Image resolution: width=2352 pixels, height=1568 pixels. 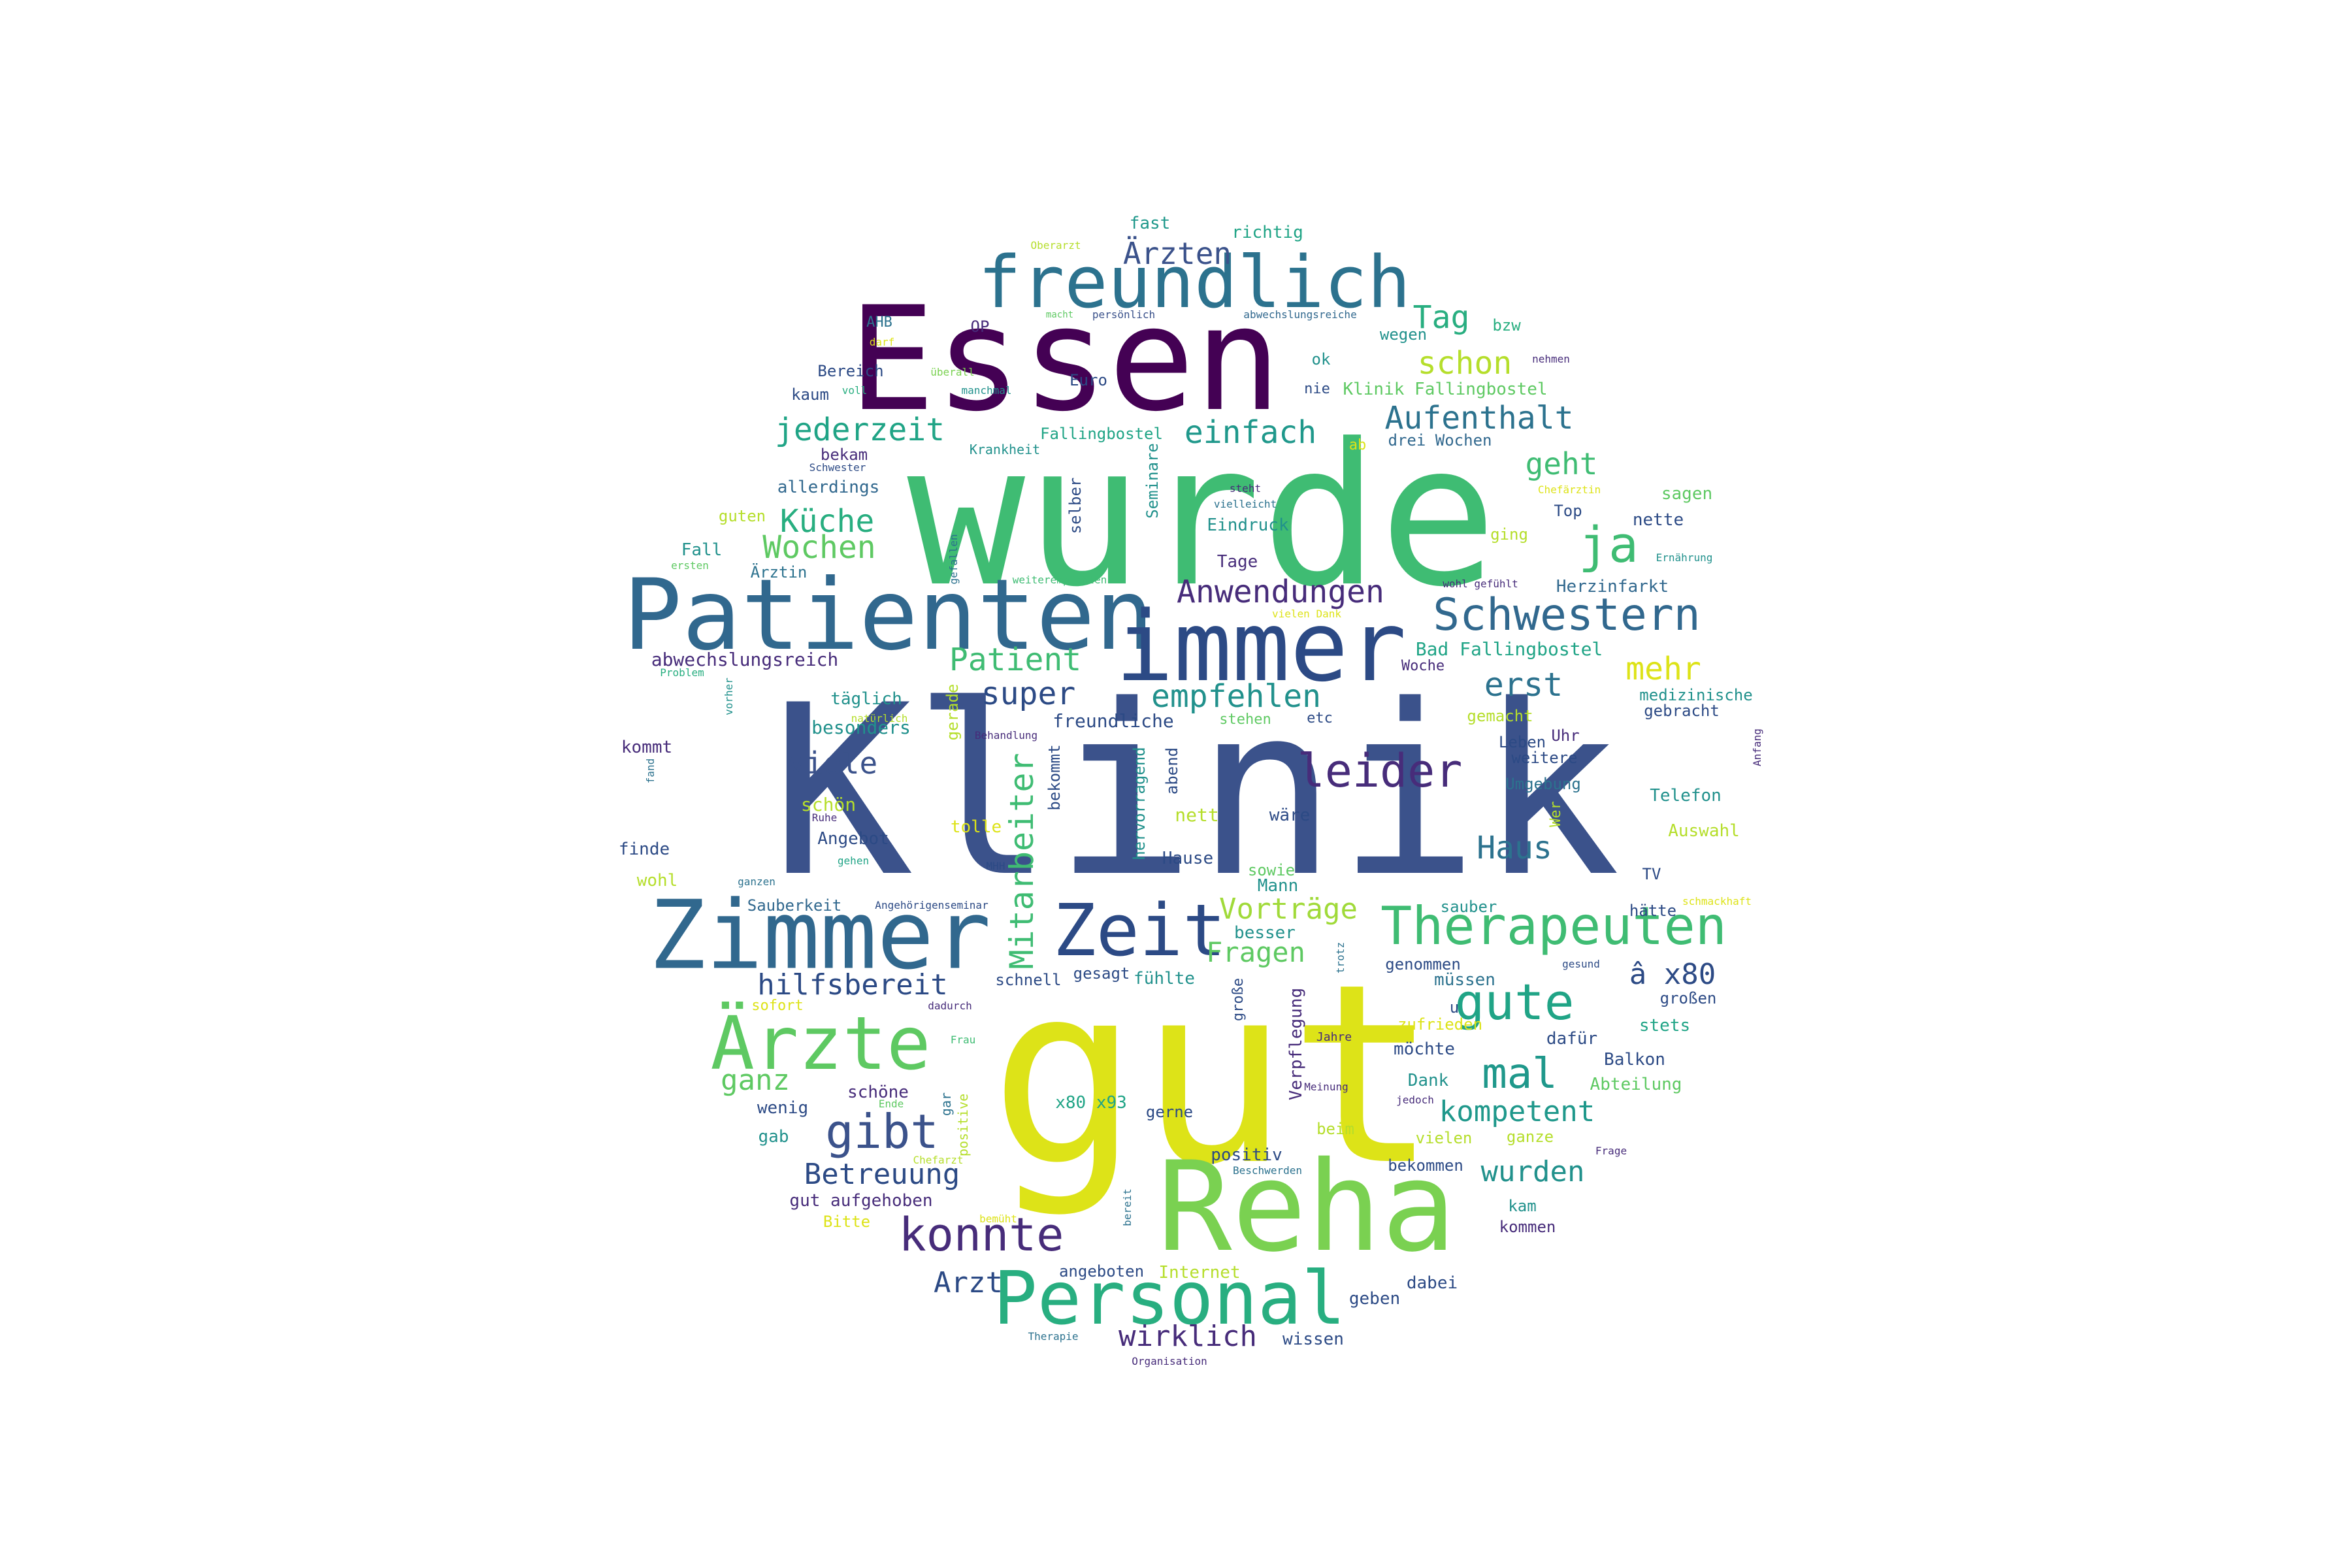 What do you see at coordinates (827, 521) in the screenshot?
I see `word-kueche: Küche` at bounding box center [827, 521].